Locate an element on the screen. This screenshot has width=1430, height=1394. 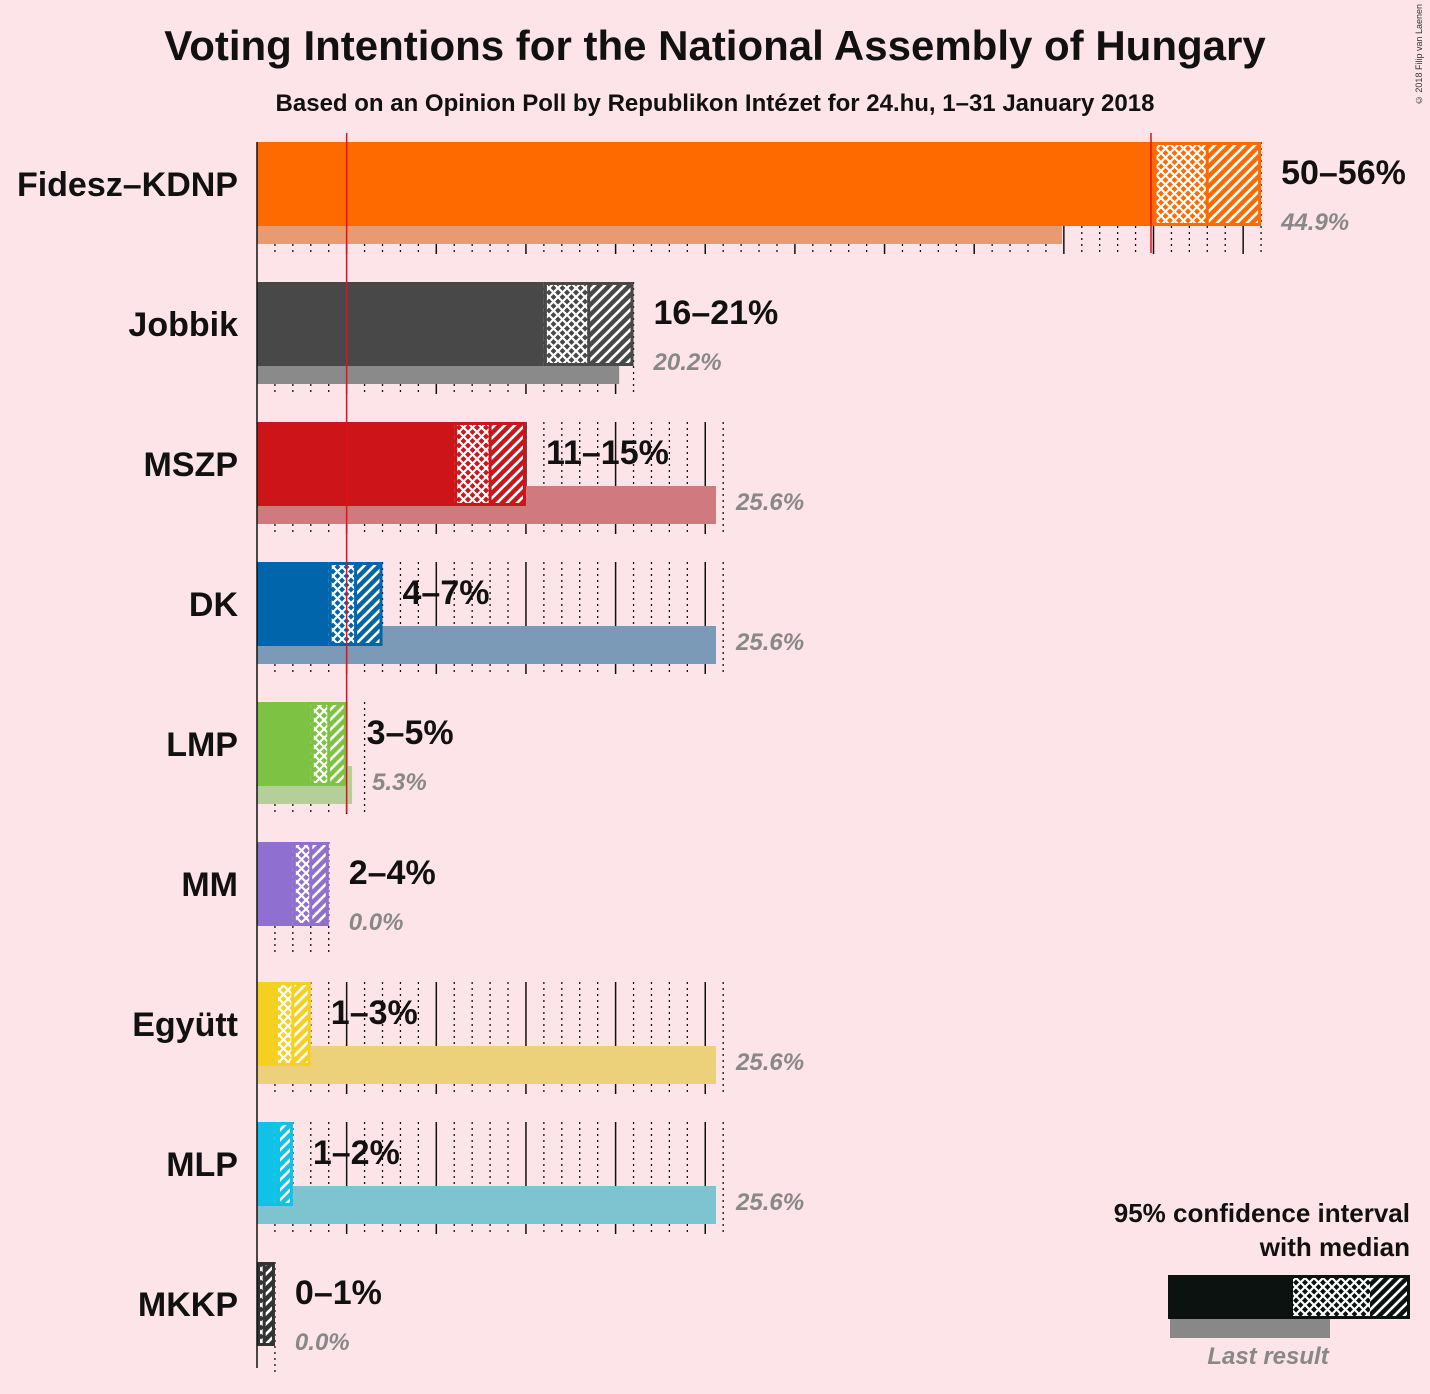
range-label: 11–15% is located at coordinates (607, 453).